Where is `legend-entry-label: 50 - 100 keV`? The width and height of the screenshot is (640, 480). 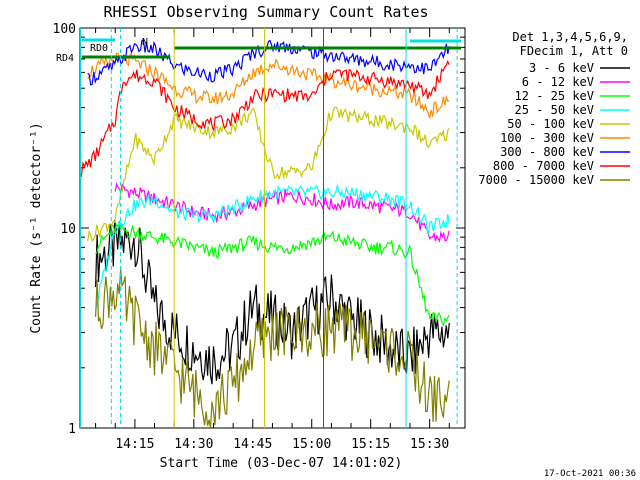 legend-entry-label: 50 - 100 keV is located at coordinates (550, 124).